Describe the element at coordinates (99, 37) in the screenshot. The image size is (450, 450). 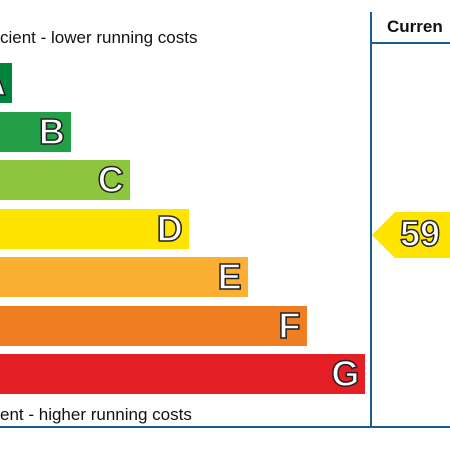
I see `top-caption: cient - lower running costs` at that location.